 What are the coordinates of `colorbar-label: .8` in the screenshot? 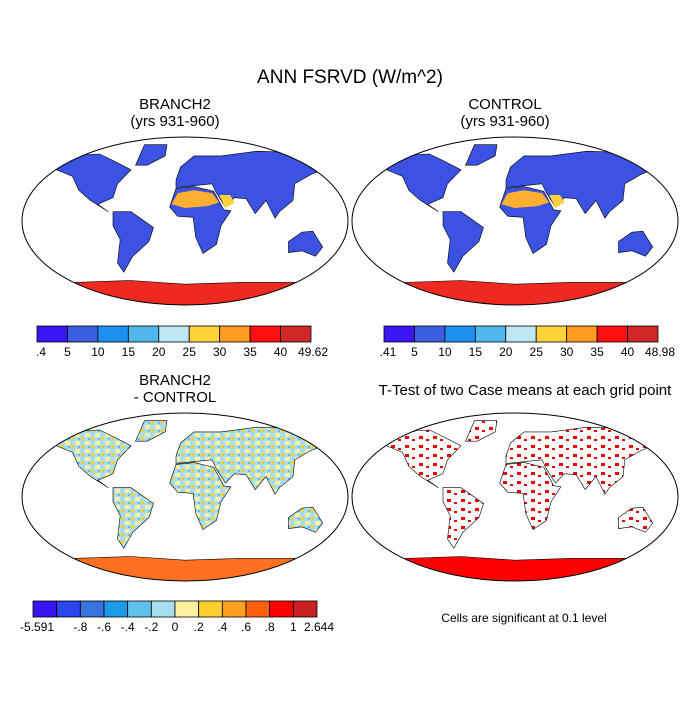 It's located at (270, 627).